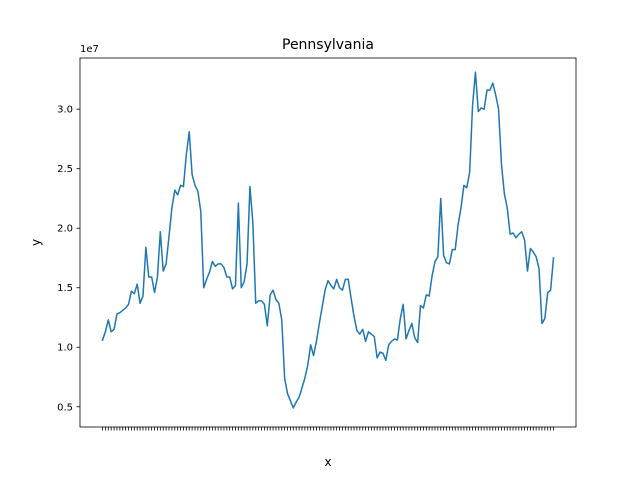 Image resolution: width=640 pixels, height=480 pixels. I want to click on y-scale-offset-label: 1e7, so click(89, 49).